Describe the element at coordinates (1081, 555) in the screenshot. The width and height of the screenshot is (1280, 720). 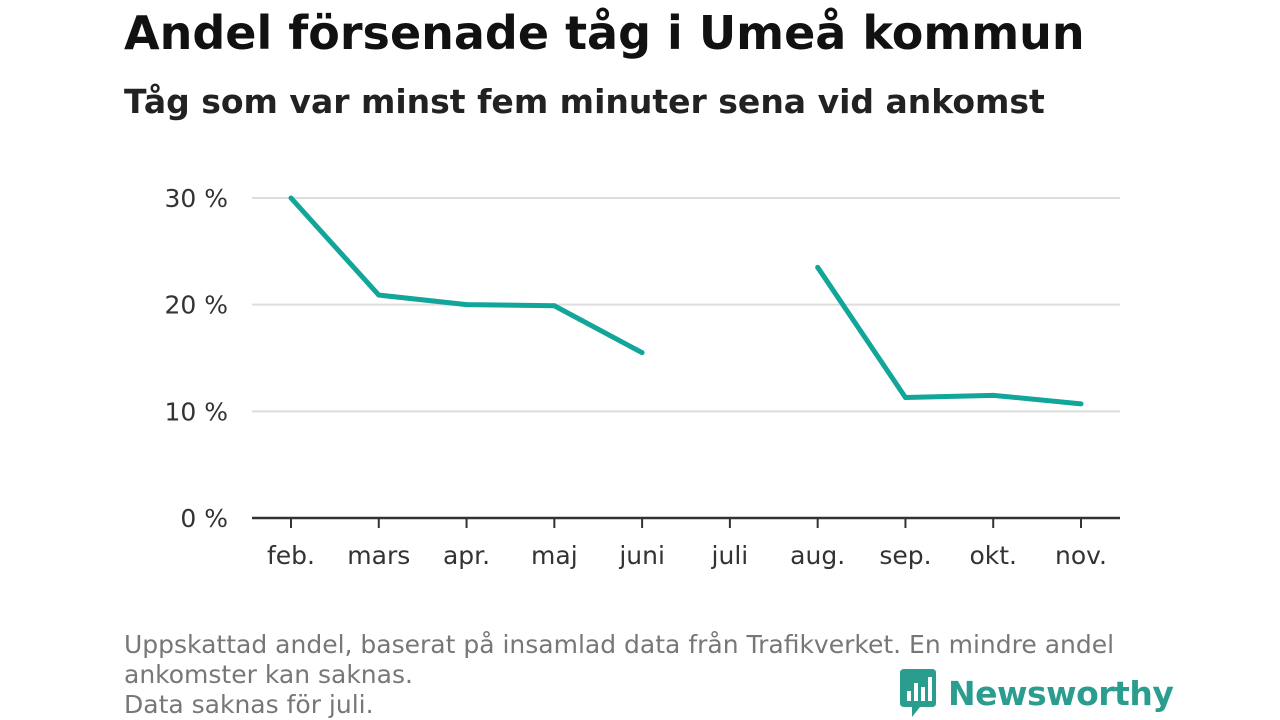
I see `x-tick-label: nov.` at that location.